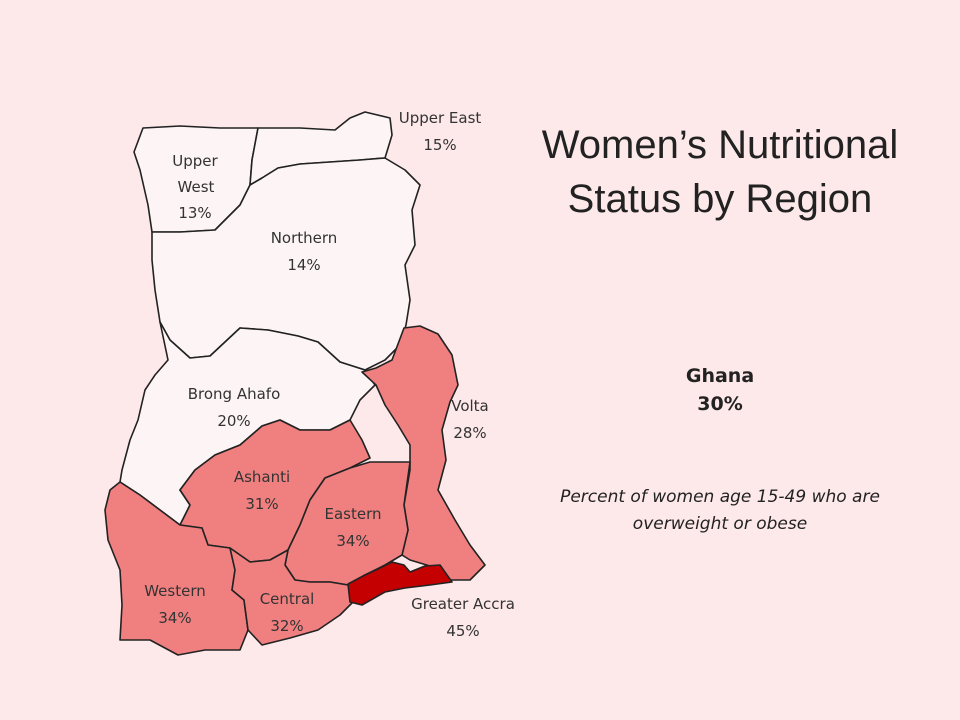 This screenshot has height=720, width=960. Describe the element at coordinates (233, 421) in the screenshot. I see `label-brong-ahafo-value: 20%` at that location.